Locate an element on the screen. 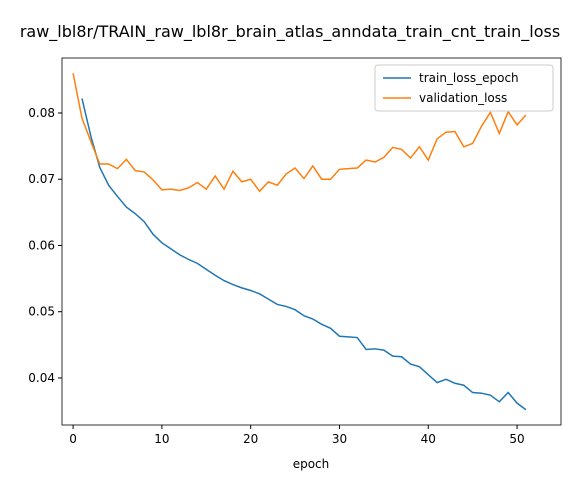 This screenshot has height=480, width=581. x-tick-label: 20 is located at coordinates (250, 439).